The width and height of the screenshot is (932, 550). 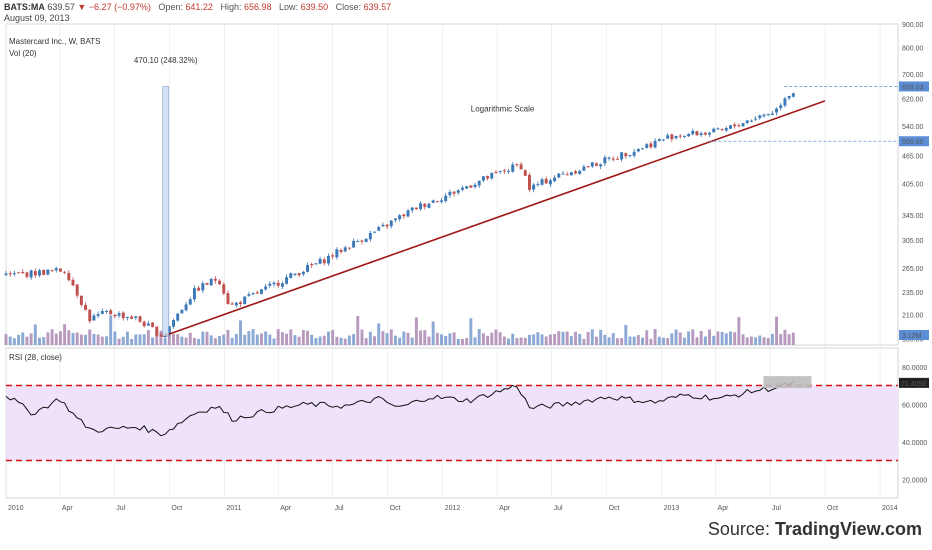 What do you see at coordinates (166, 211) in the screenshot?
I see `measure-box` at bounding box center [166, 211].